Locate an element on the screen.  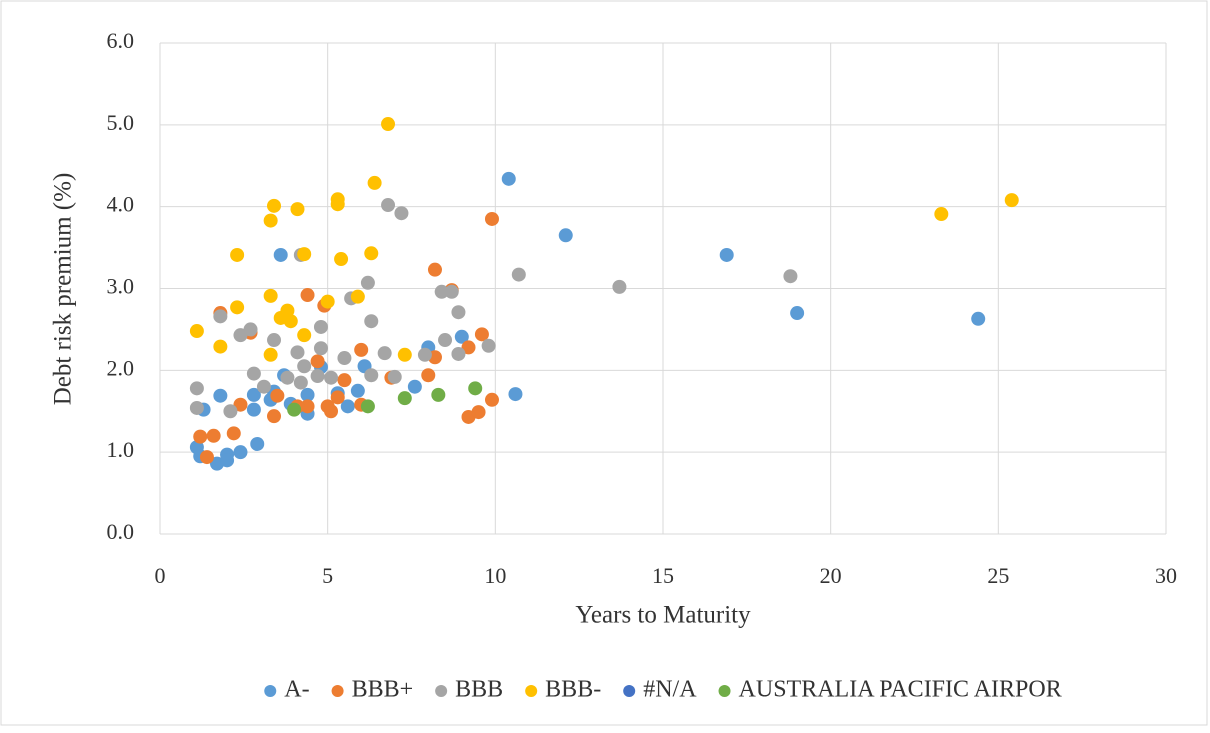
y-tick-label: 1.0 is located at coordinates (121, 449).